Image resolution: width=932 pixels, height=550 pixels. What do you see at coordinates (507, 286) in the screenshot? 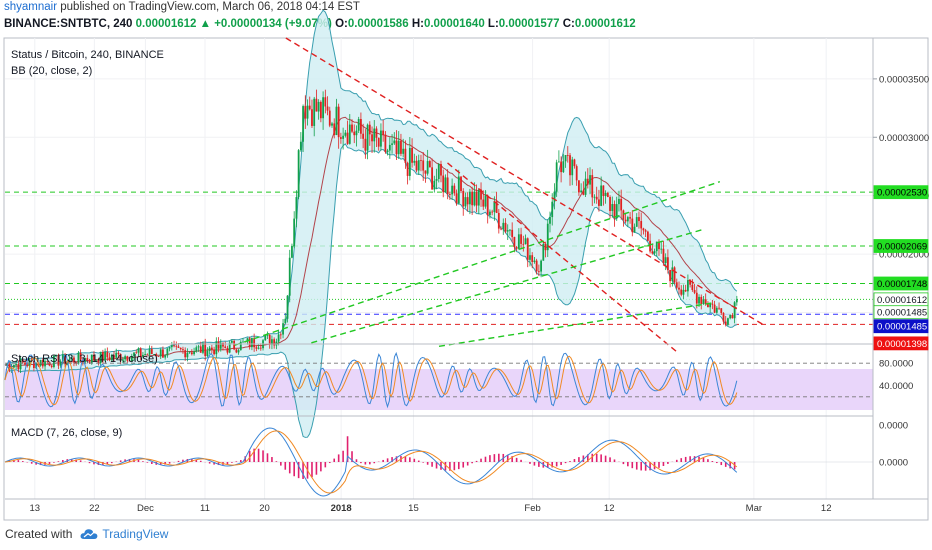
I see `green-trendline` at bounding box center [507, 286].